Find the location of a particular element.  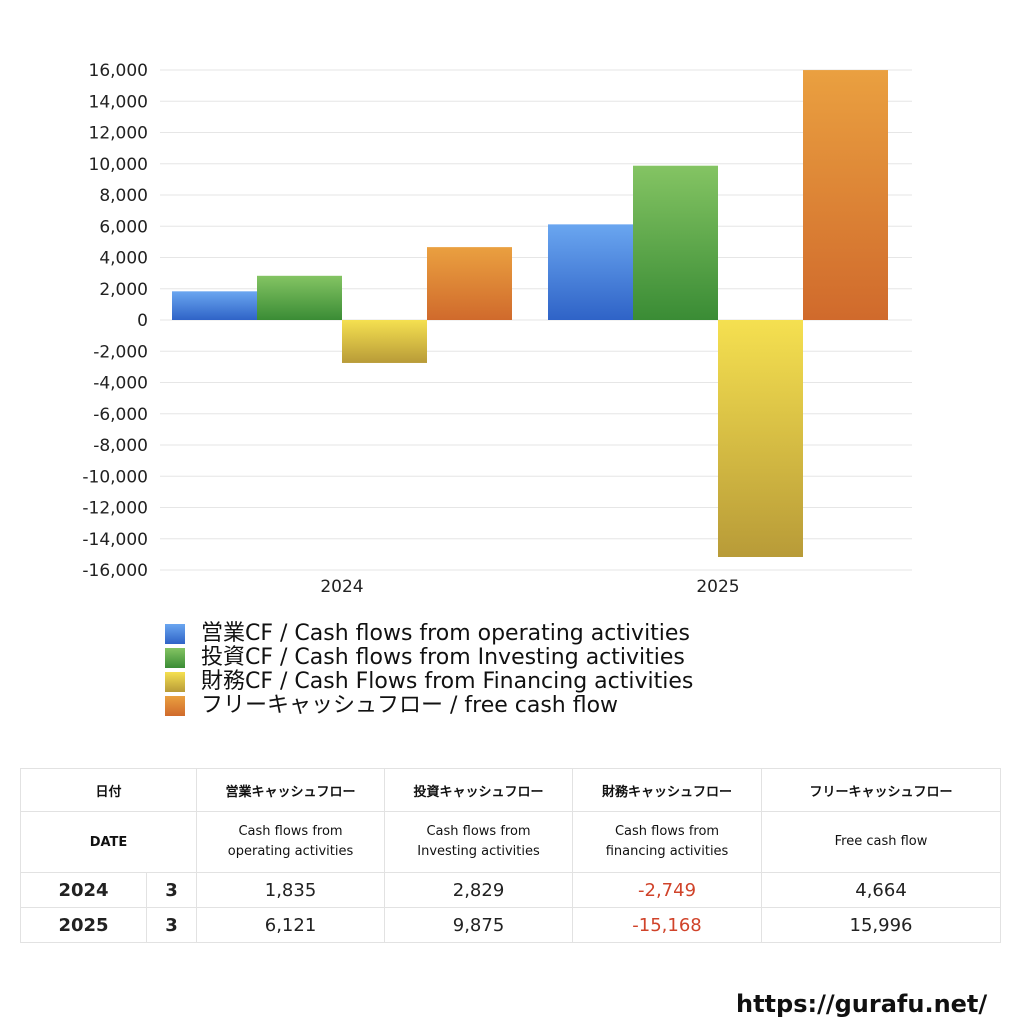

x-tick-label: 2024 is located at coordinates (341, 587).